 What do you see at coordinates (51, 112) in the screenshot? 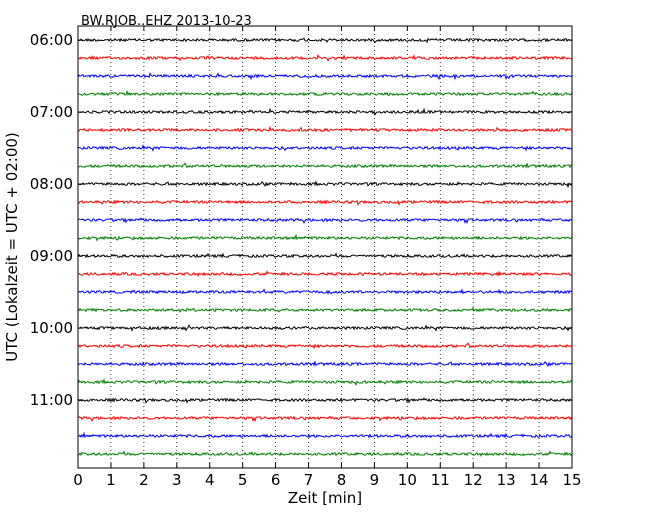
I see `y-tick-label: 07:00` at bounding box center [51, 112].